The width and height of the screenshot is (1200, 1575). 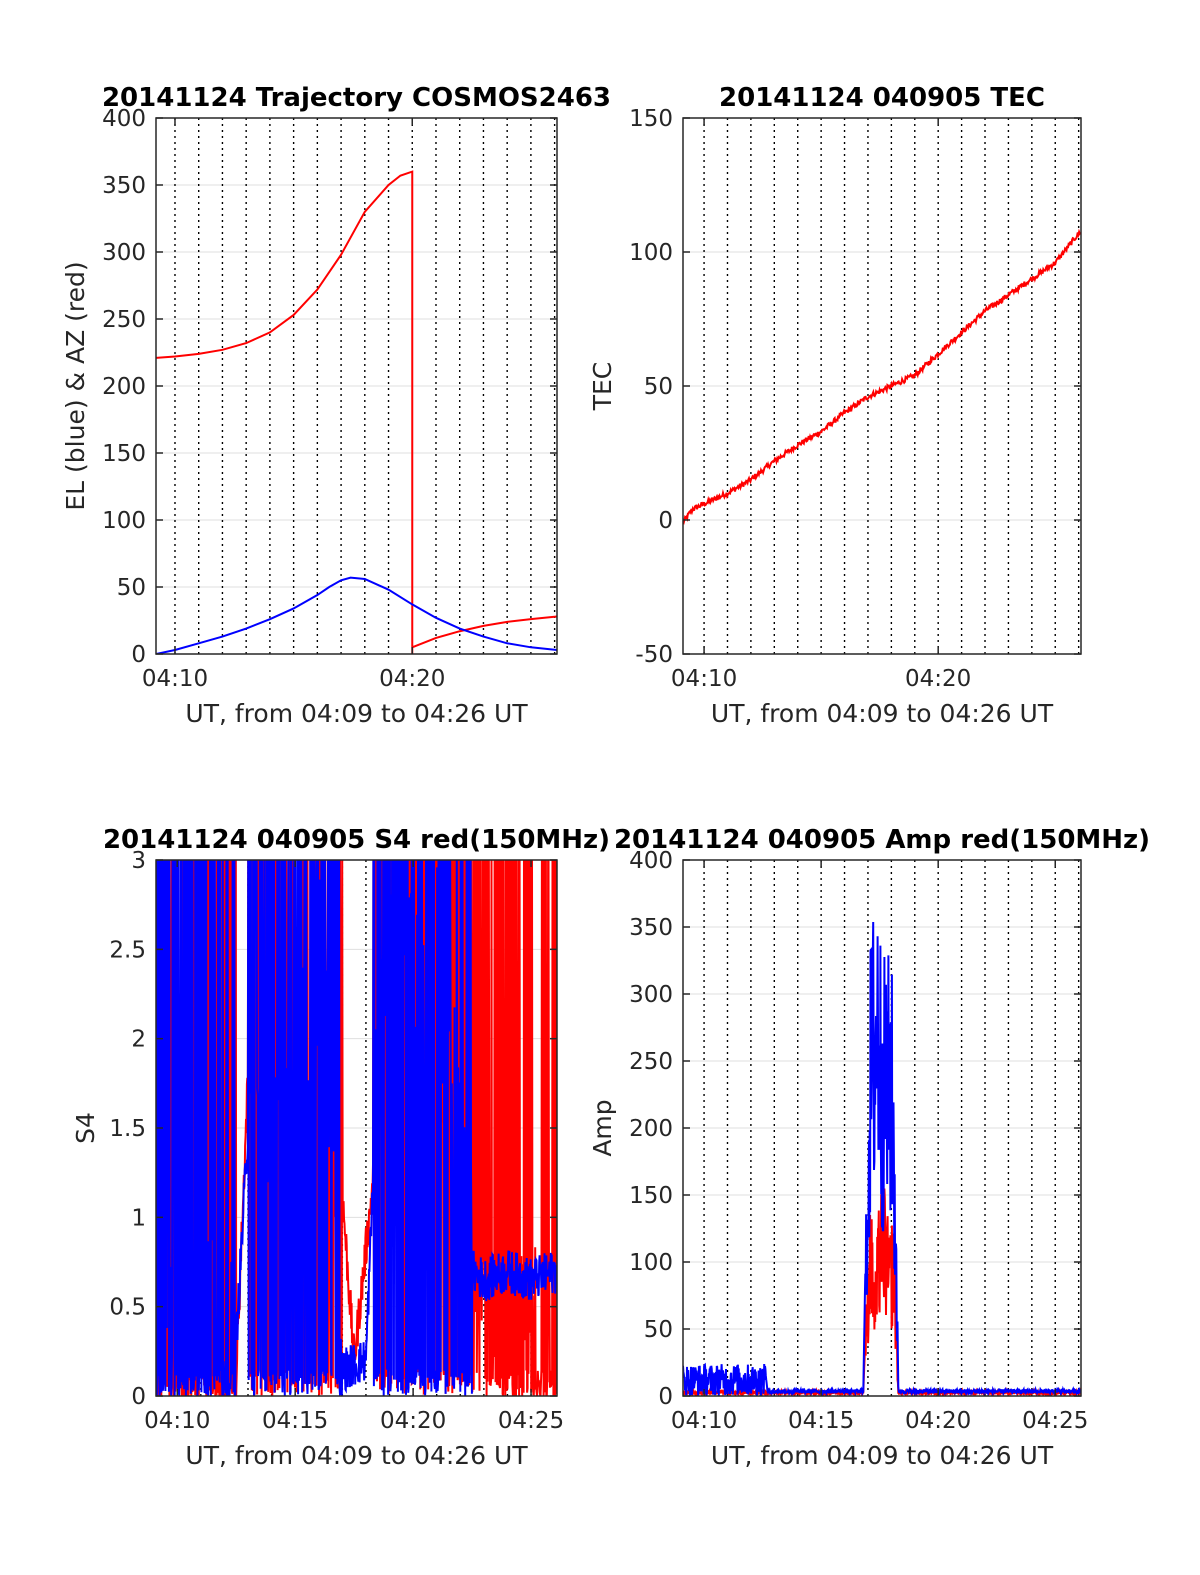 I want to click on trajectory-ytick-label: 100, so click(x=124, y=521).